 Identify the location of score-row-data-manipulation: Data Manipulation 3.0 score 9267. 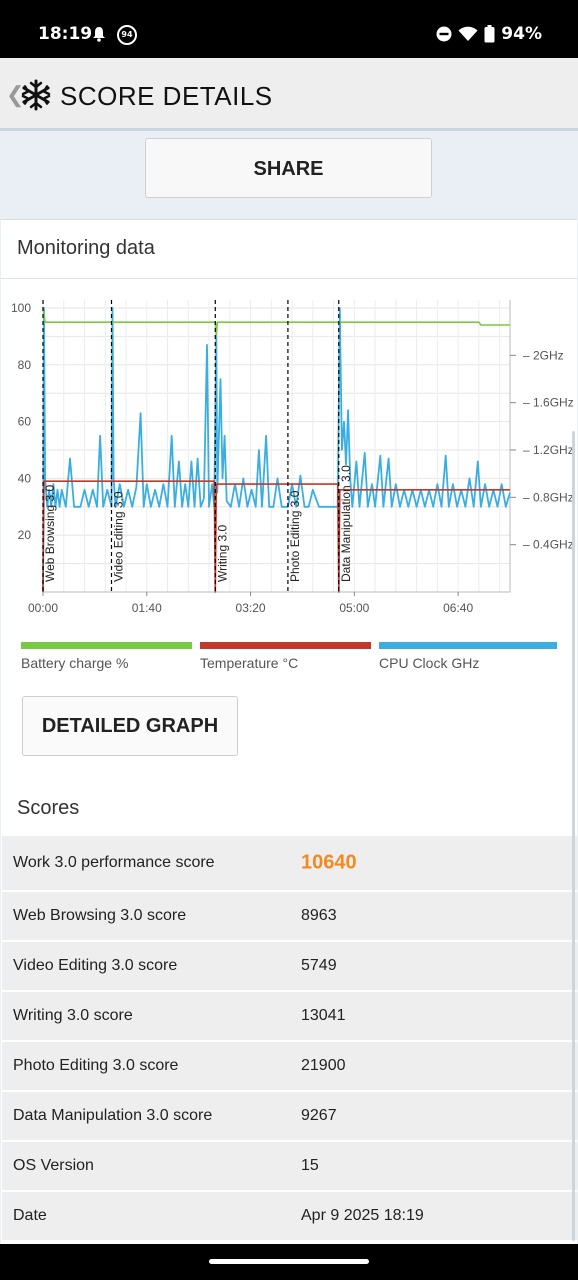
(289, 1117).